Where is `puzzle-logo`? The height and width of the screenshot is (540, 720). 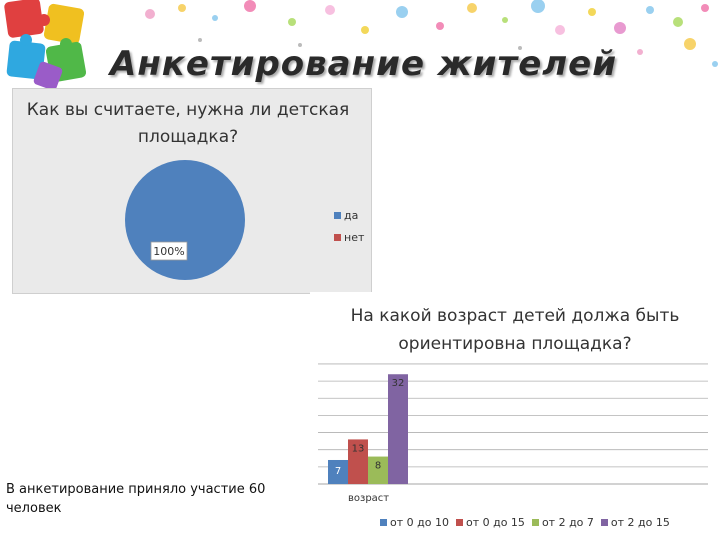 puzzle-logo is located at coordinates (45, 45).